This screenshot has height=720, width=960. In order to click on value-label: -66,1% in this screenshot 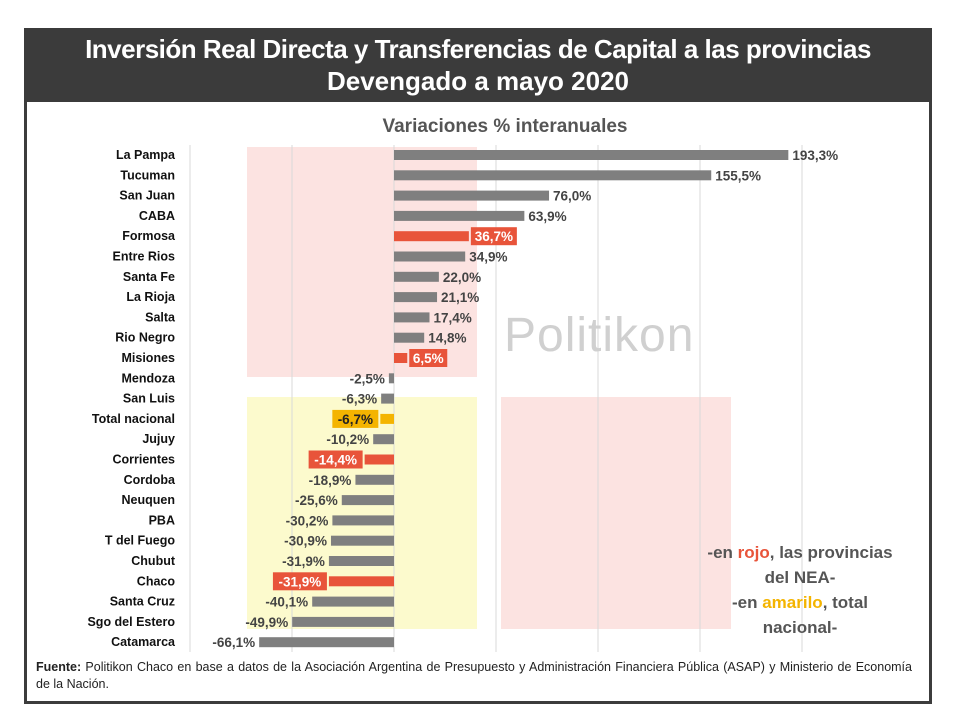, I will do `click(233, 642)`.